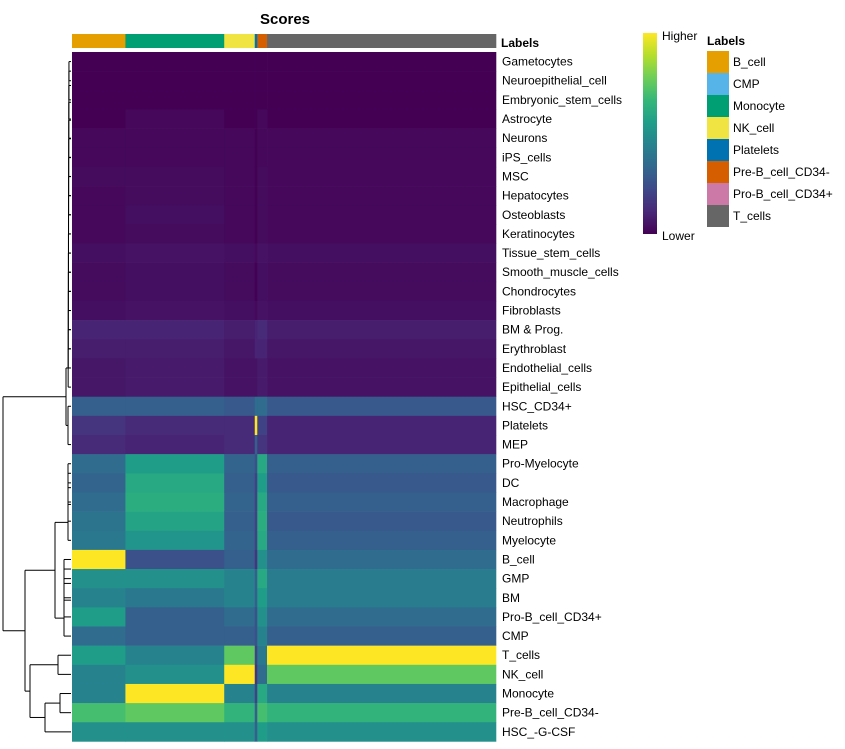 This screenshot has width=845, height=749. What do you see at coordinates (524, 138) in the screenshot?
I see `row-label: Neurons` at bounding box center [524, 138].